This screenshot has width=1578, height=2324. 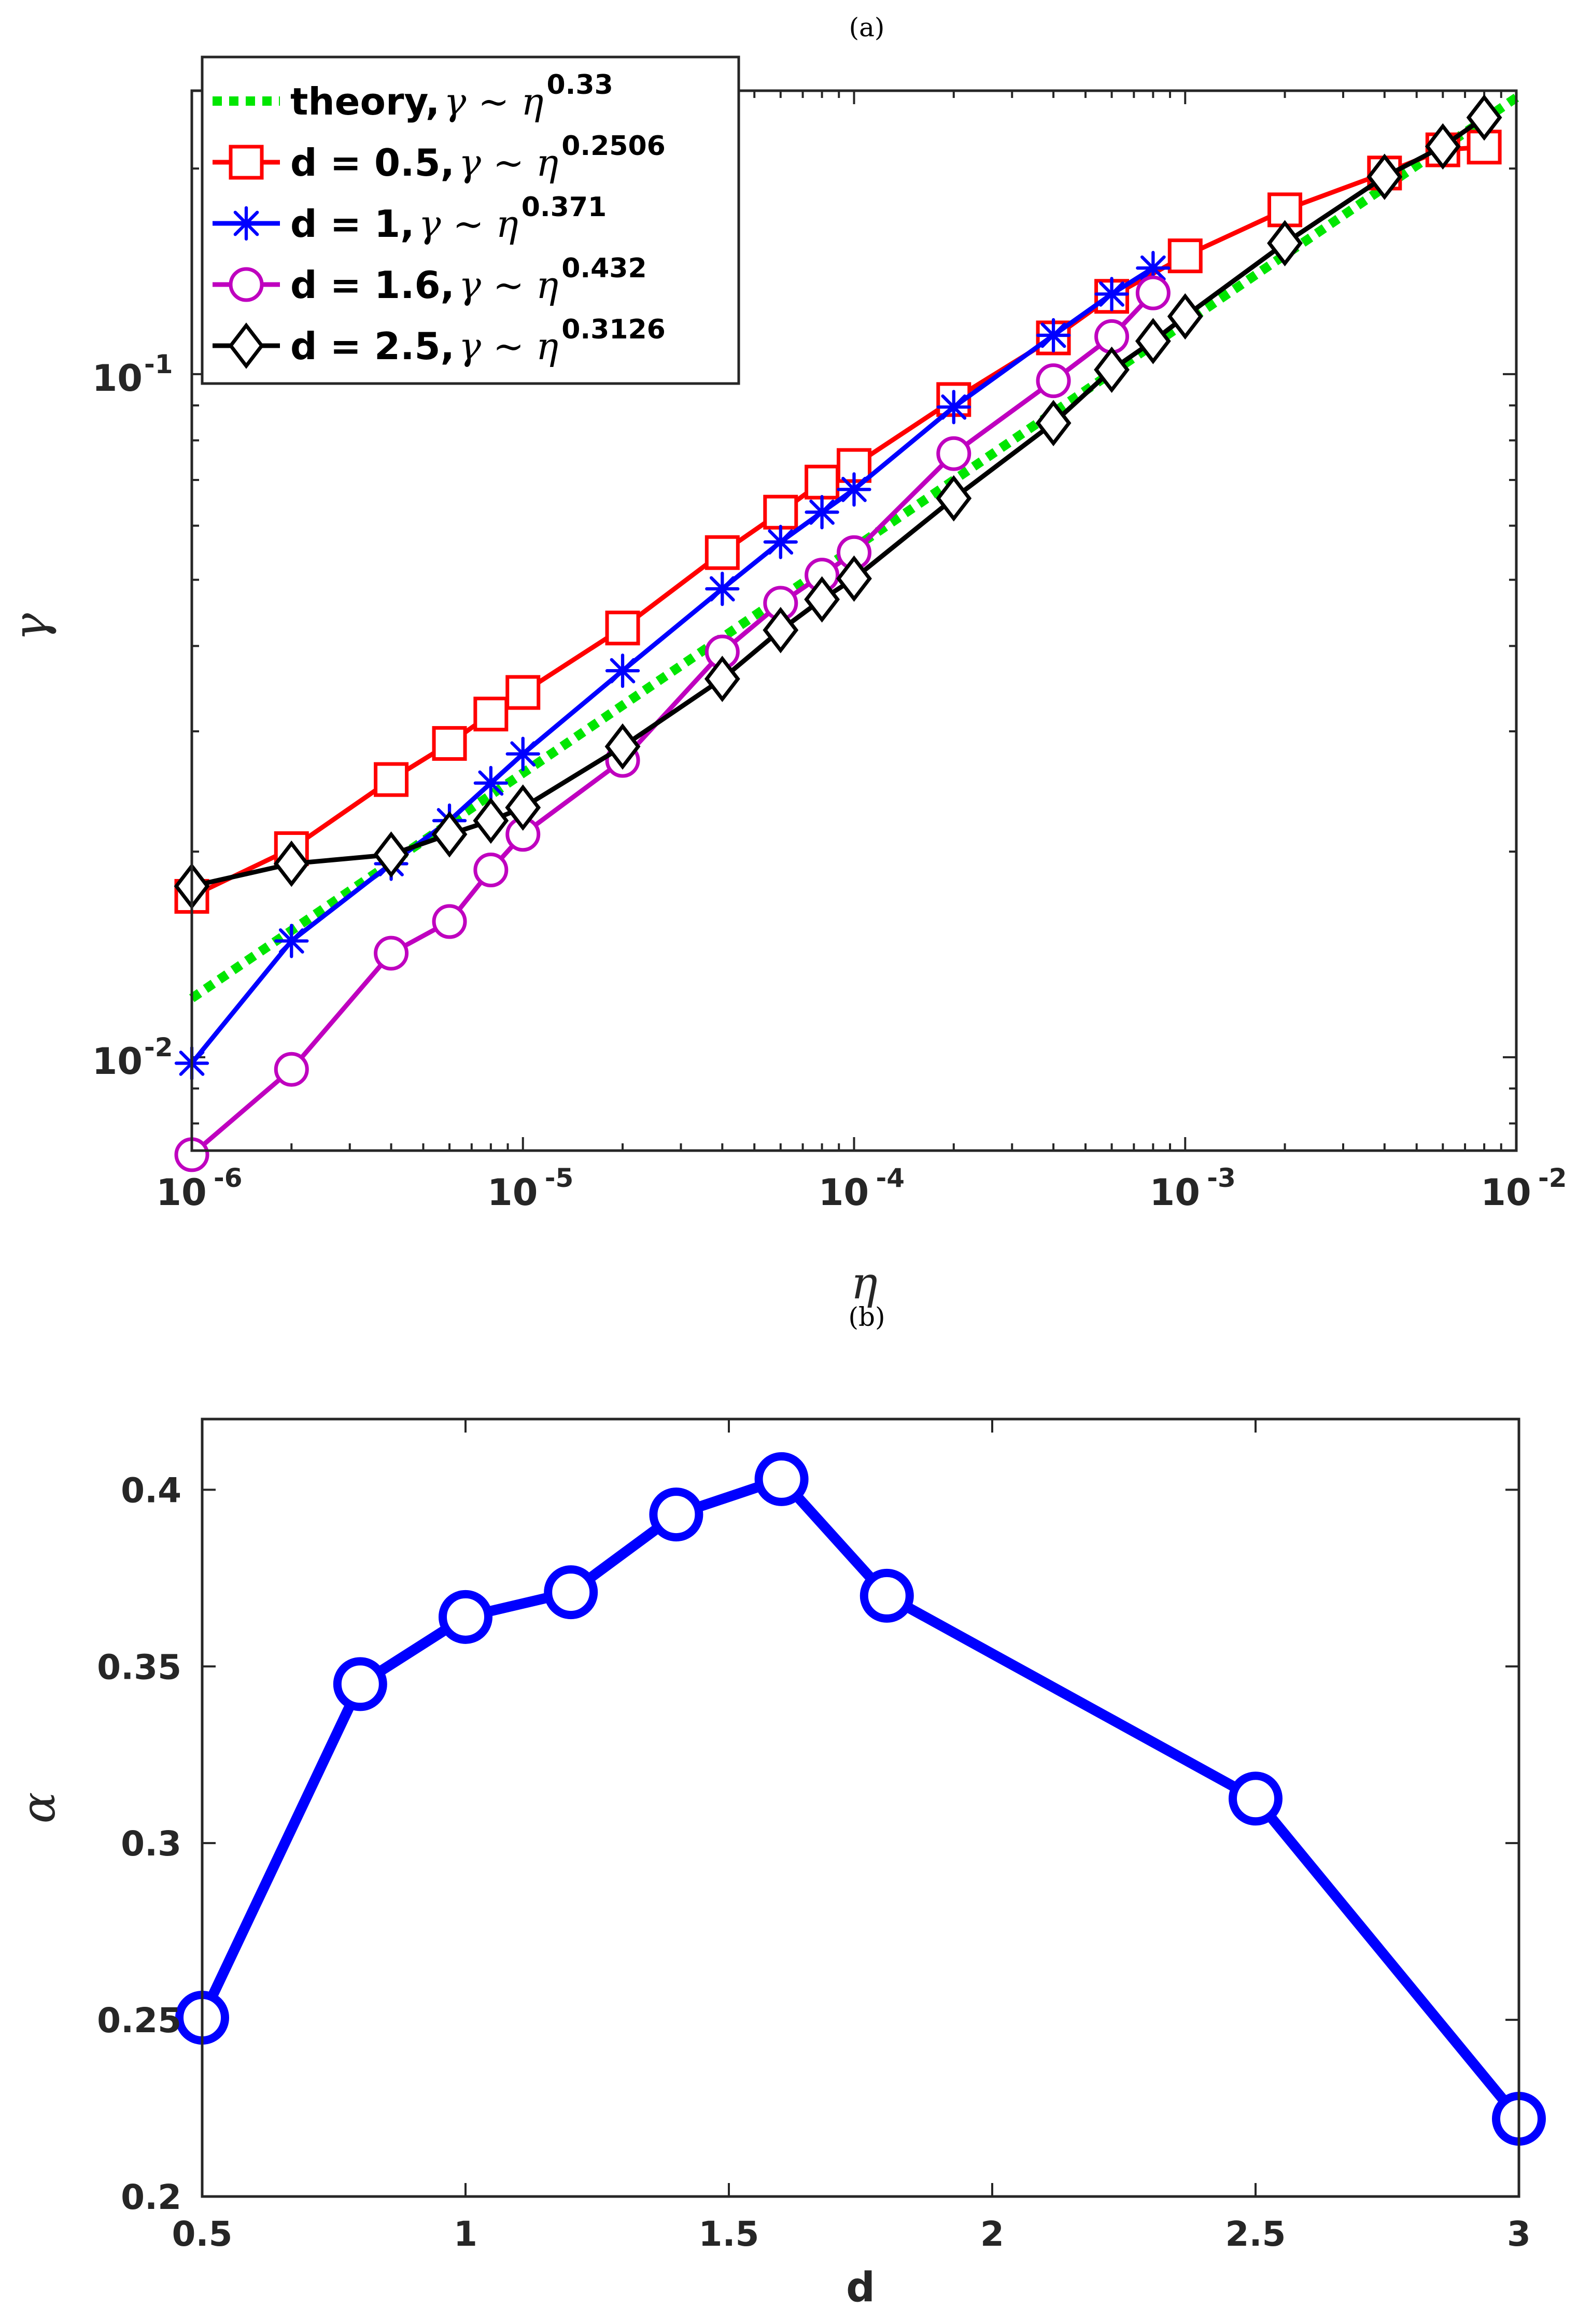 I want to click on x-tick-label-exponent: -6, so click(x=229, y=1178).